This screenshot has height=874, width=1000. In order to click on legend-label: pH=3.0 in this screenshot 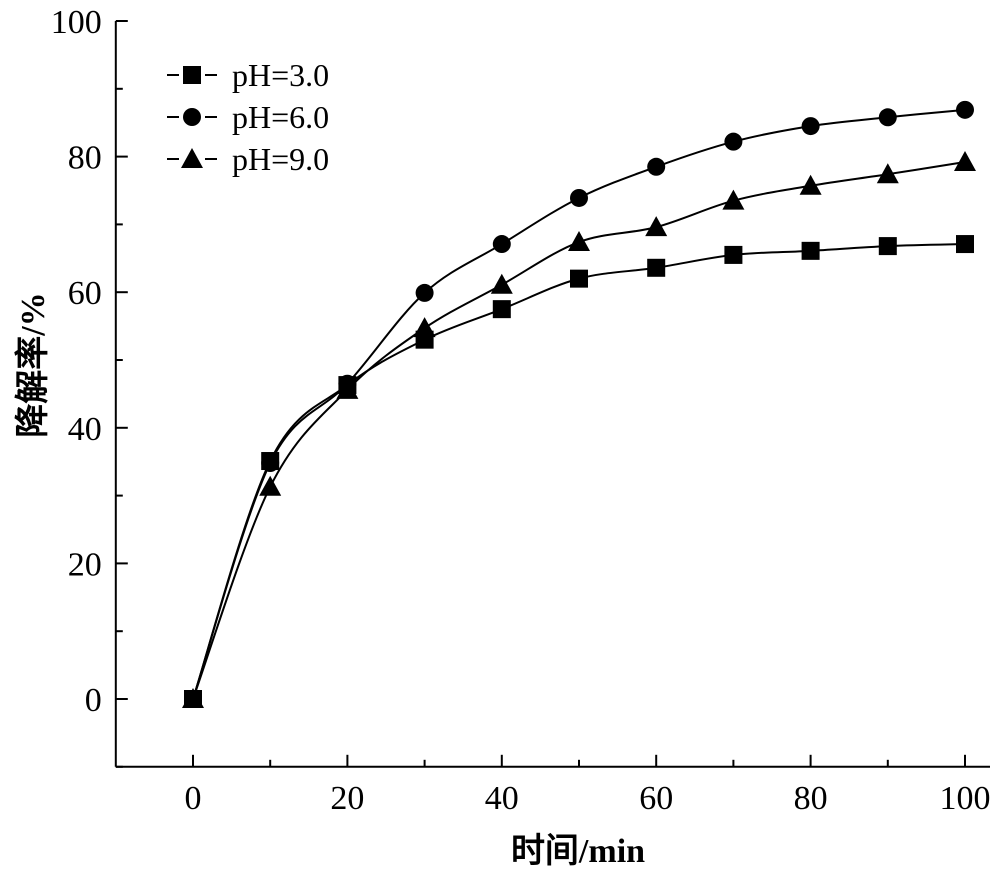, I will do `click(280, 75)`.